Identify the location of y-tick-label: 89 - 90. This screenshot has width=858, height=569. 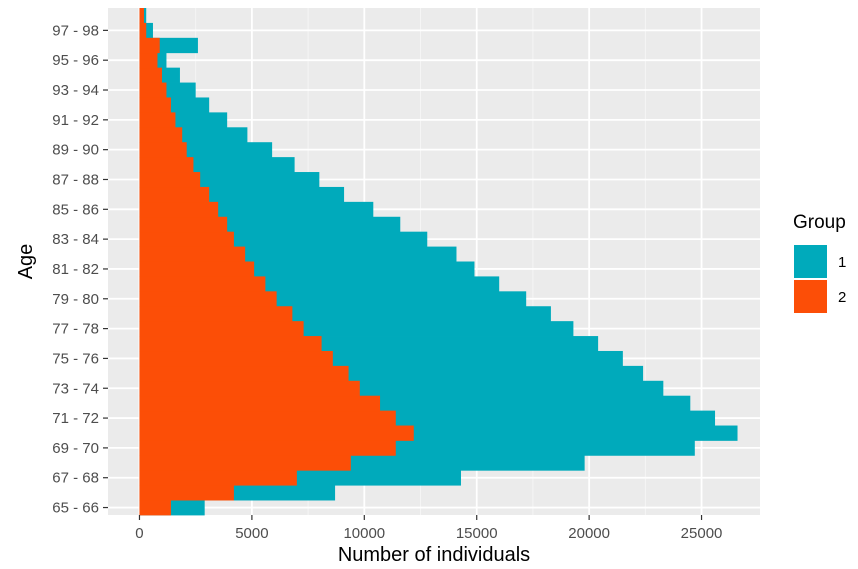
(75, 150).